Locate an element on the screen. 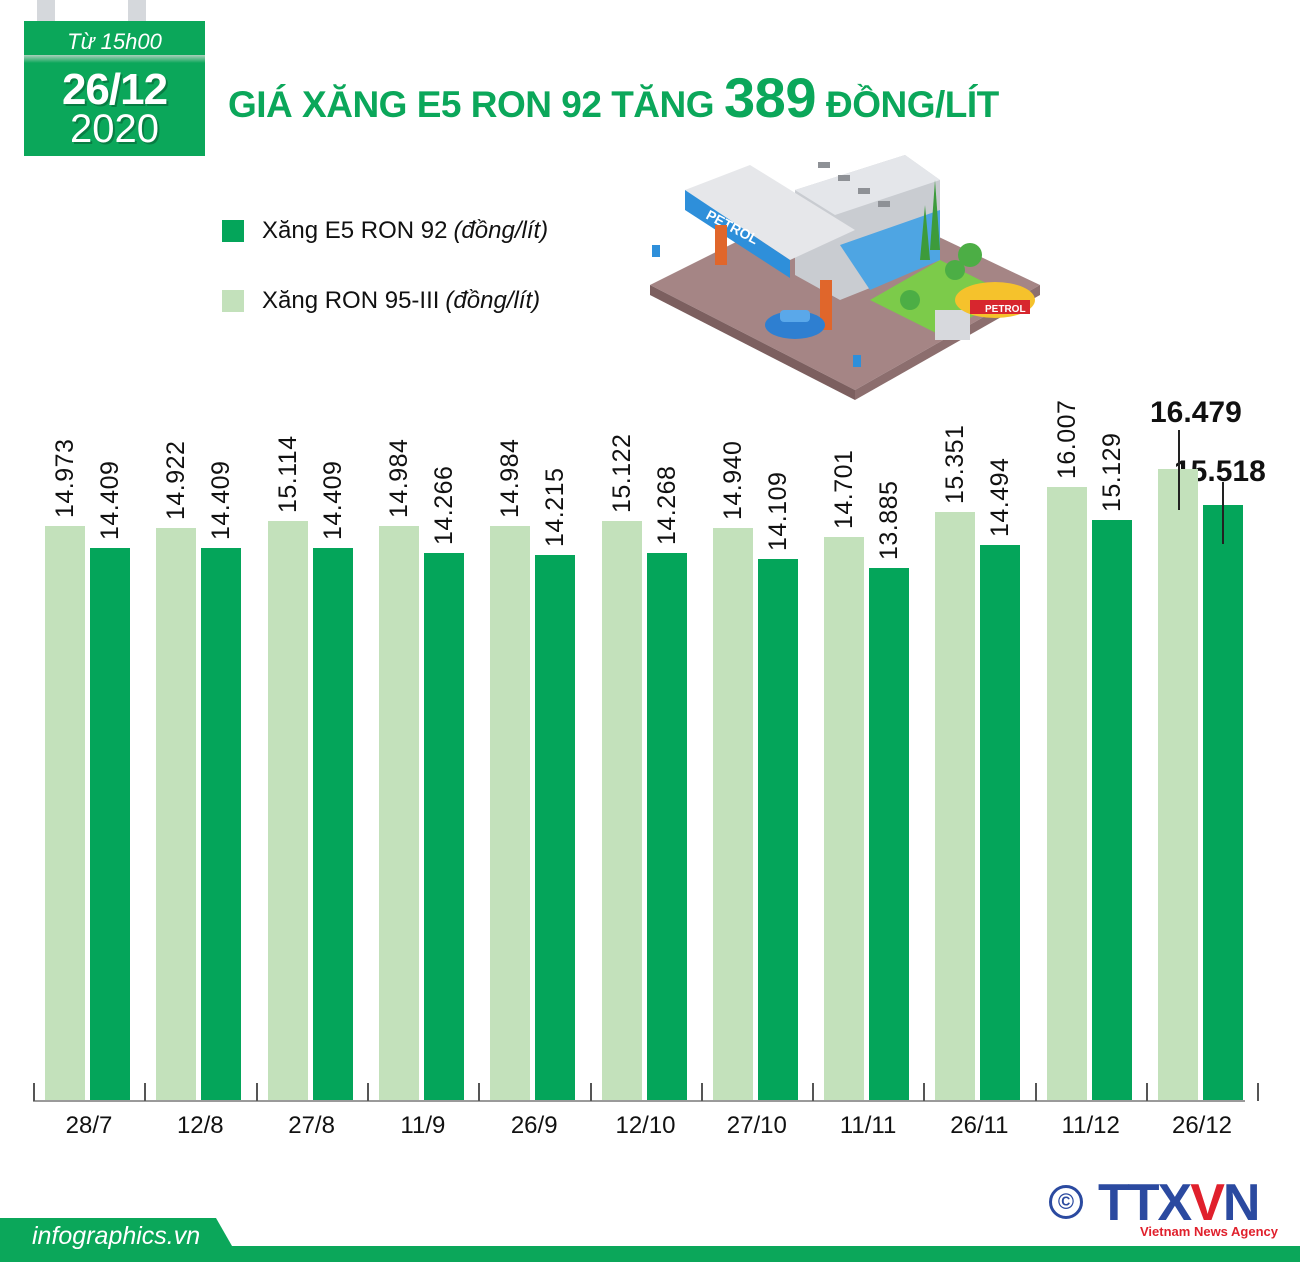 This screenshot has height=1262, width=1300. x-axis-label: 11/12 is located at coordinates (1090, 1125).